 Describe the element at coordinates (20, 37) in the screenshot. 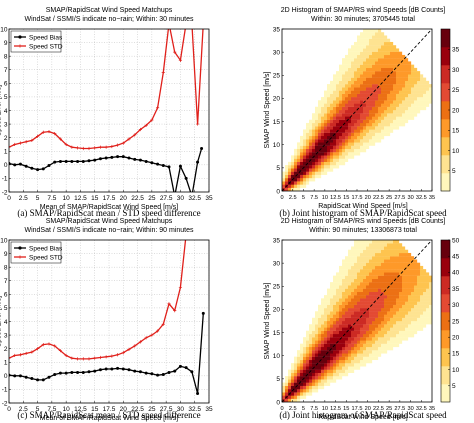

I see `legend-marker-speed-bias` at that location.